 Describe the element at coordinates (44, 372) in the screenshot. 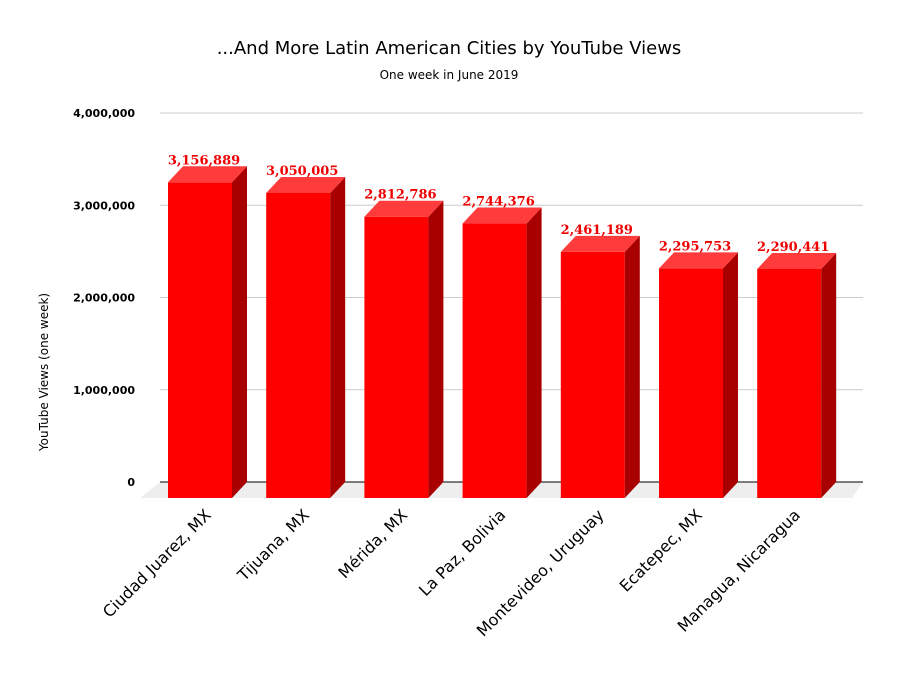

I see `y-axis-label: YouTube Views (one week)` at that location.